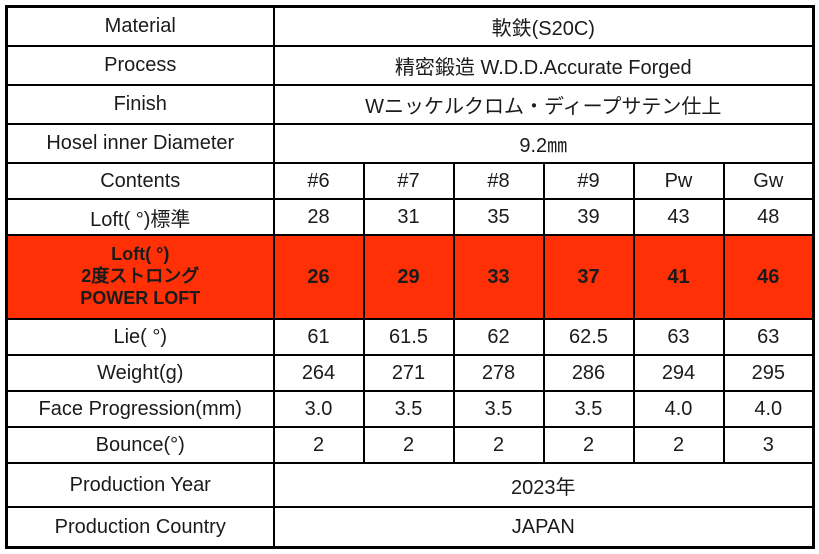  I want to click on loft-standard-3: 35, so click(498, 217).